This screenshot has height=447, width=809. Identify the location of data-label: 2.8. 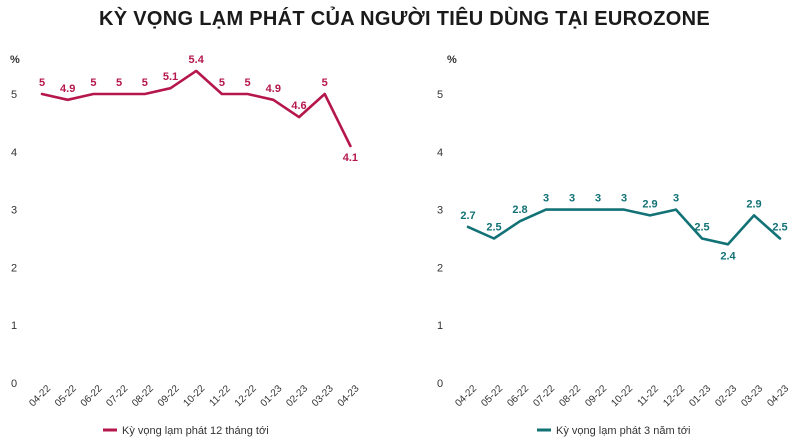
(519, 210).